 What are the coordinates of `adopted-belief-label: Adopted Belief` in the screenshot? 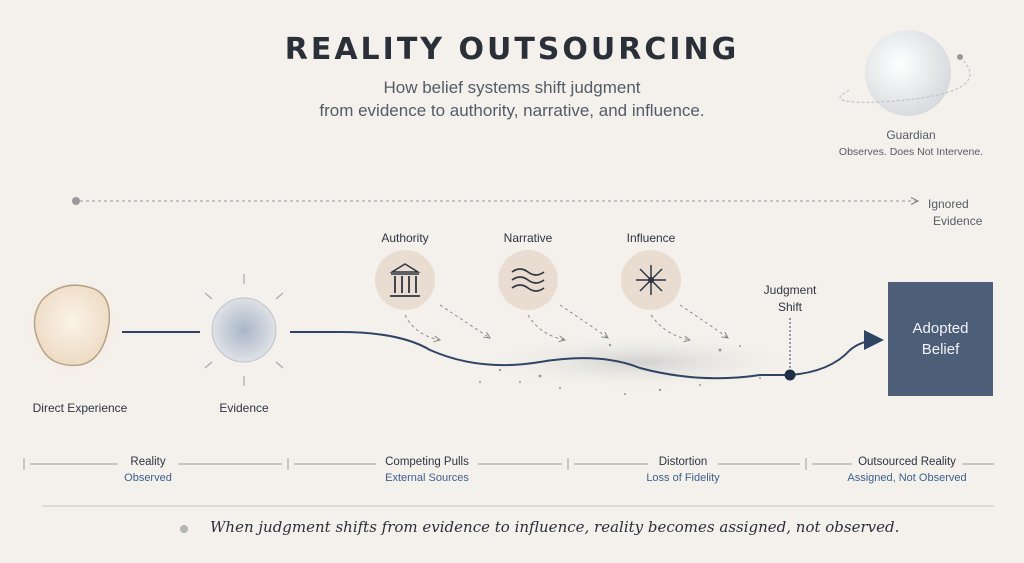 It's located at (940, 339).